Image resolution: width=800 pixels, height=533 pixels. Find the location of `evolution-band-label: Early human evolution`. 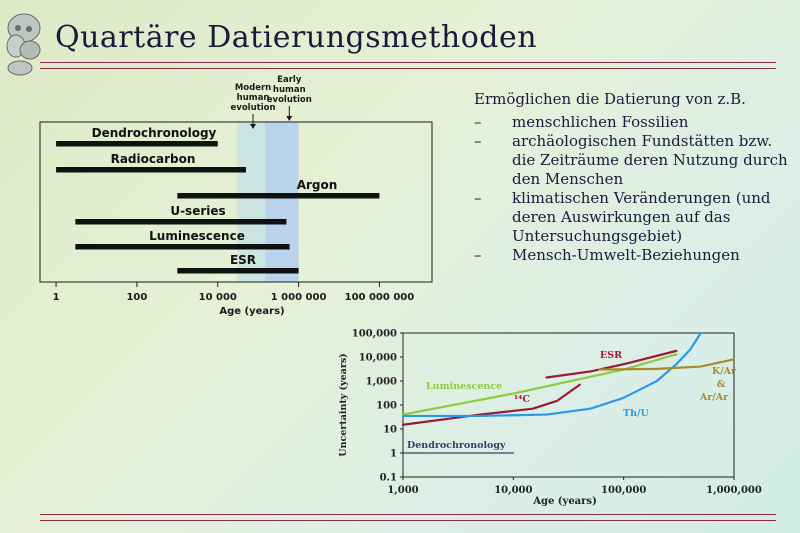

evolution-band-label: Early human evolution is located at coordinates (289, 90).